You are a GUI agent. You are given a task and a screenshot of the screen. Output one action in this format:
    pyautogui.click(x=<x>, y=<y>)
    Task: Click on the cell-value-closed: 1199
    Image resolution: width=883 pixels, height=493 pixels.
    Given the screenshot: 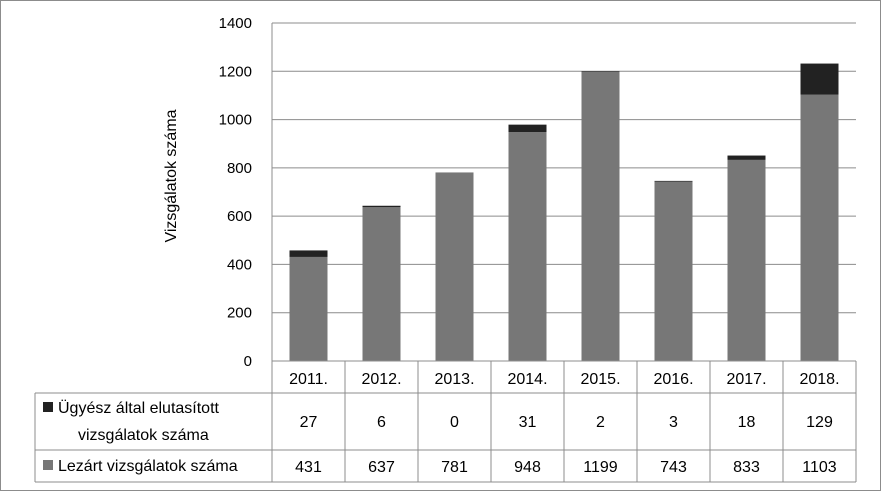 What is the action you would take?
    pyautogui.click(x=600, y=467)
    